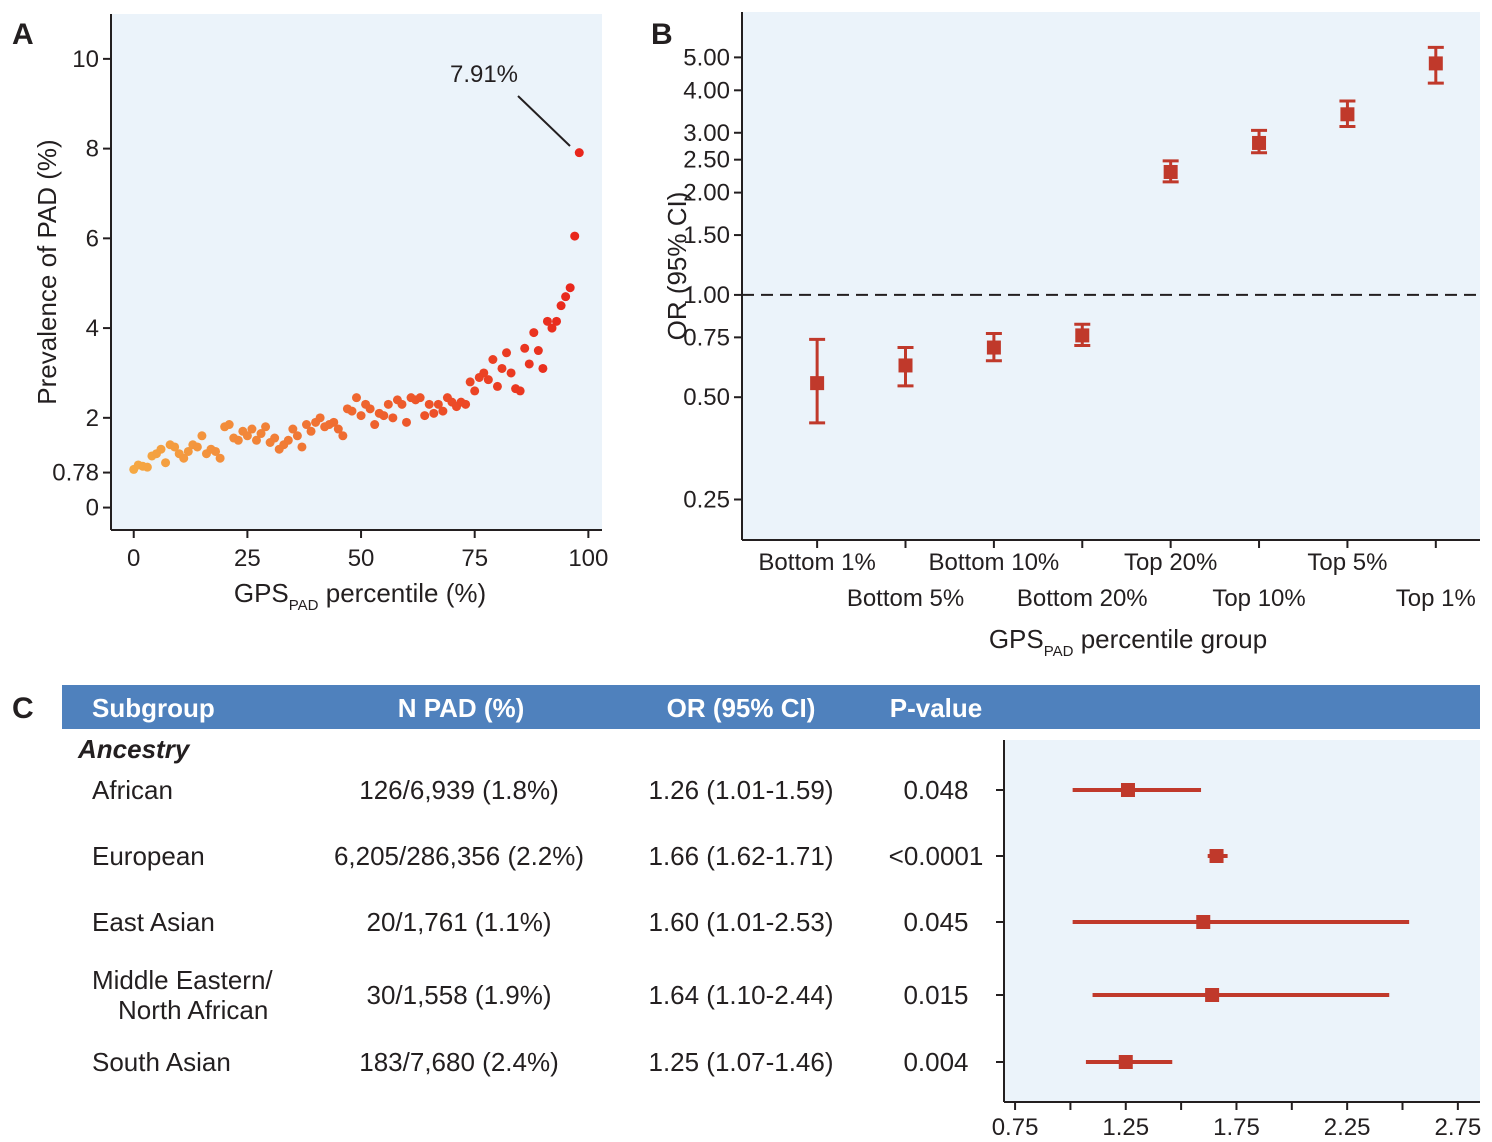 The height and width of the screenshot is (1142, 1492). Describe the element at coordinates (85, 59) in the screenshot. I see `y-tick-label: 10` at that location.